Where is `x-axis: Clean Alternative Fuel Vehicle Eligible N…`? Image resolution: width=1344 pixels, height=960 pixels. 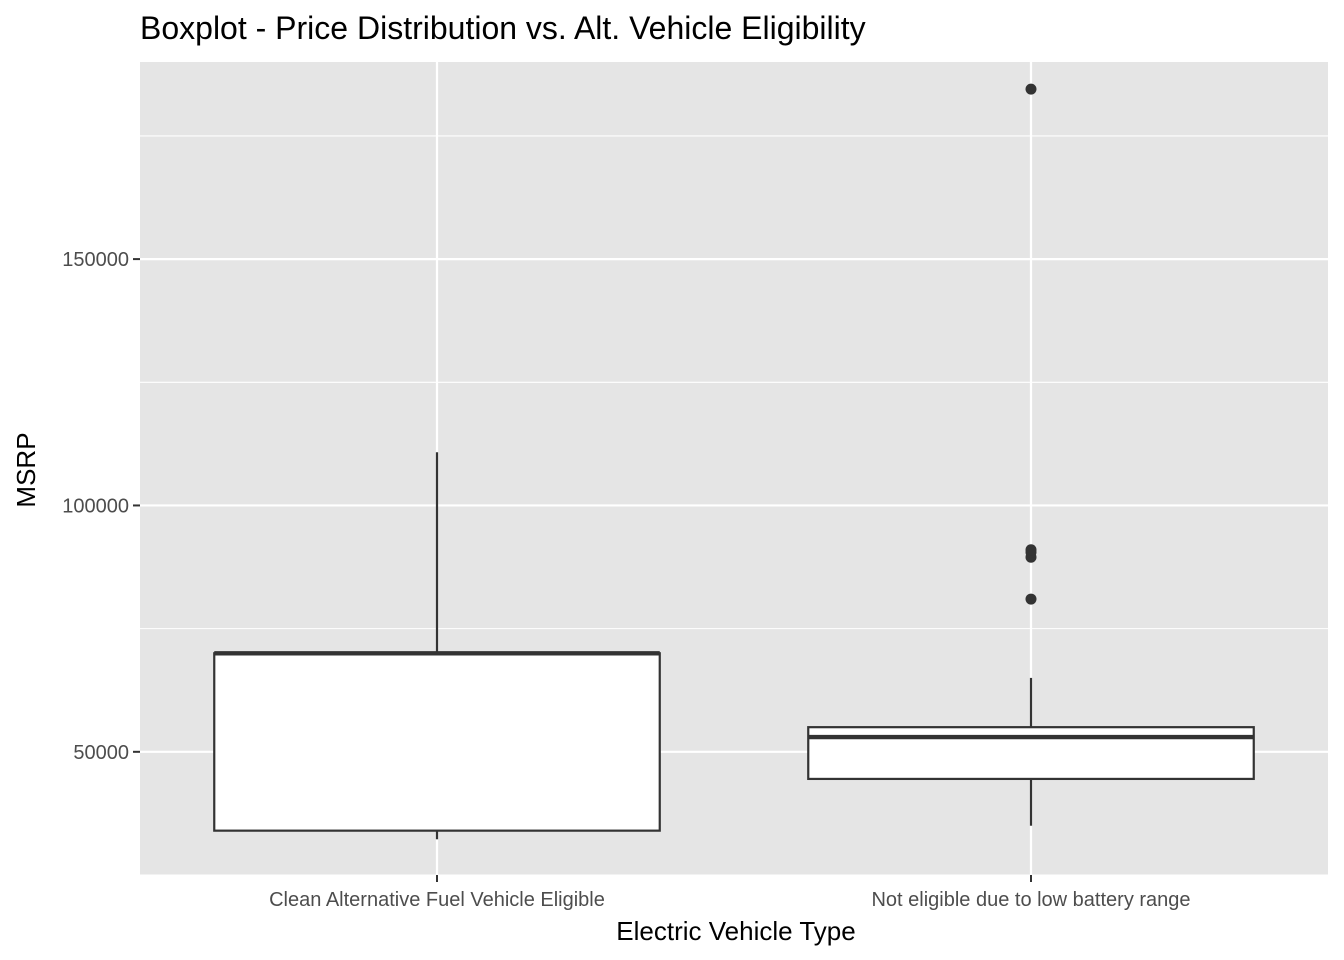
x-axis: Clean Alternative Fuel Vehicle Eligible N… is located at coordinates (730, 893).